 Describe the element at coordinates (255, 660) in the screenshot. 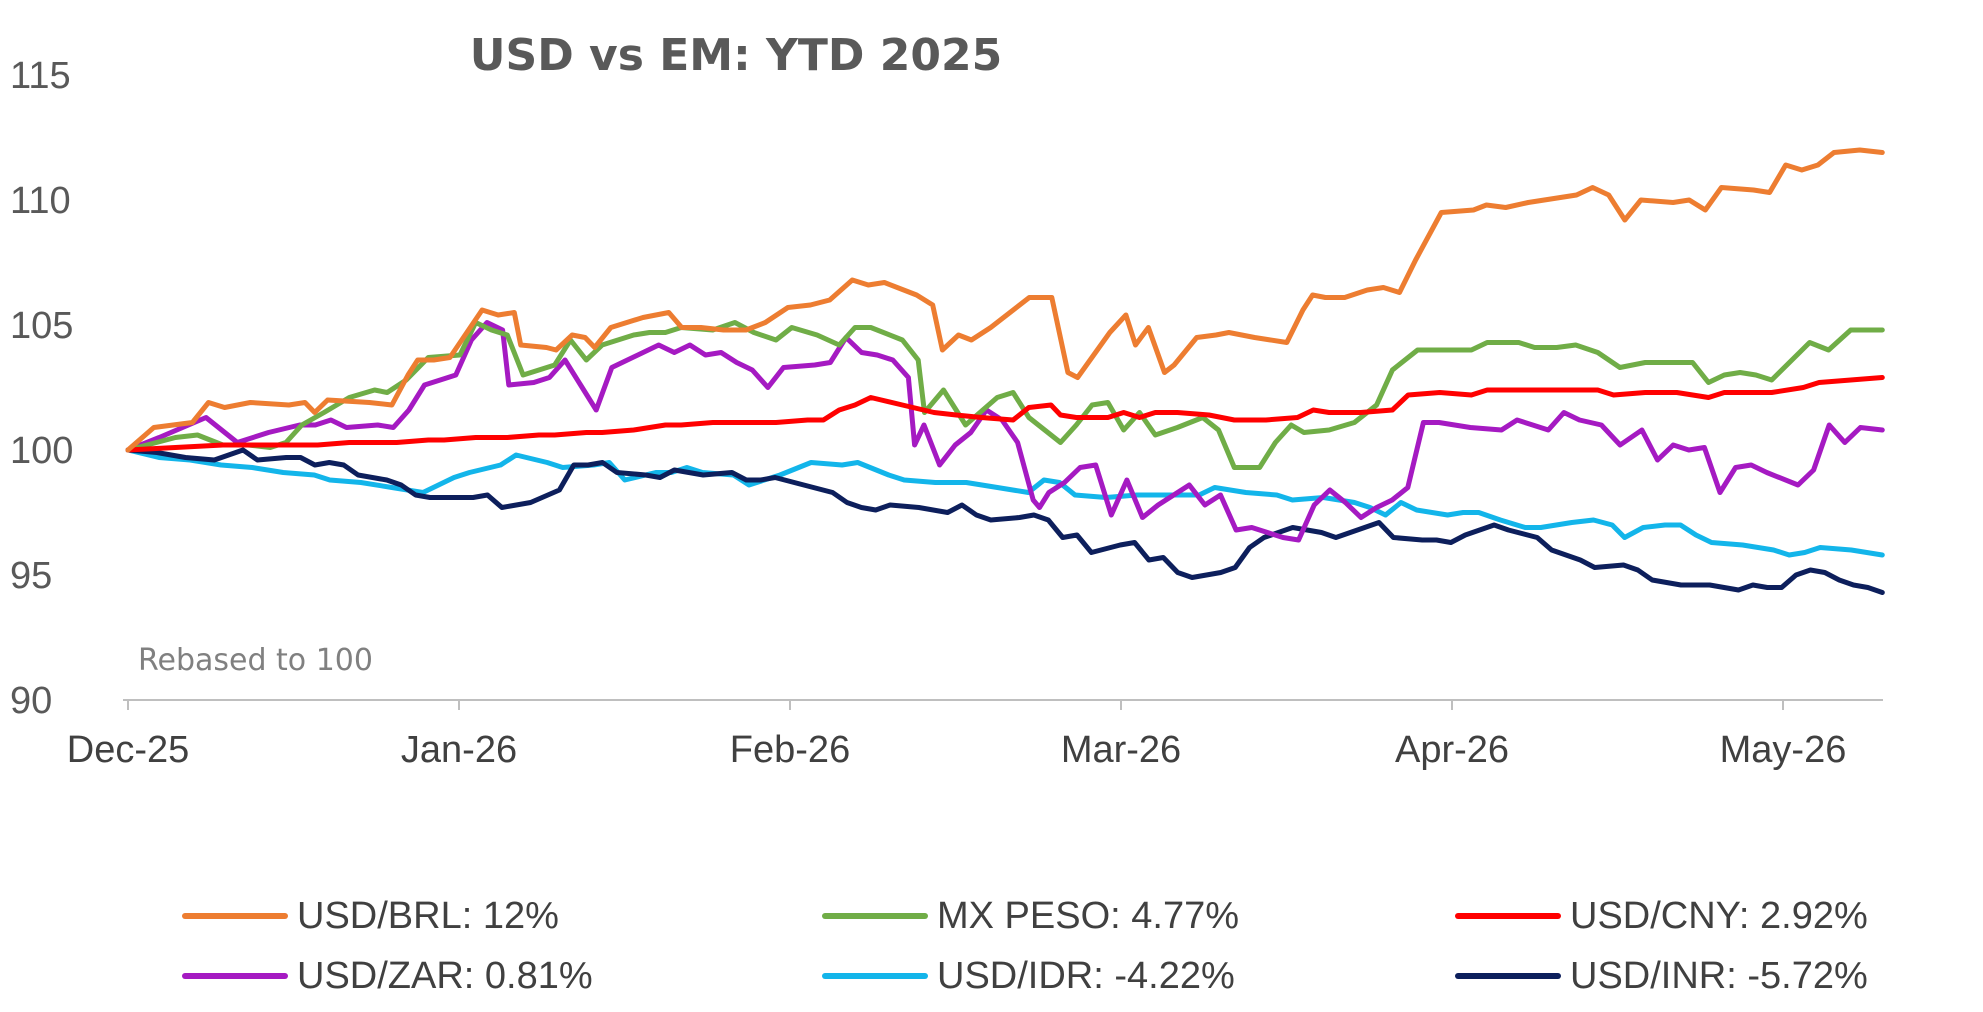

I see `rebased-note: Rebased to 100` at that location.